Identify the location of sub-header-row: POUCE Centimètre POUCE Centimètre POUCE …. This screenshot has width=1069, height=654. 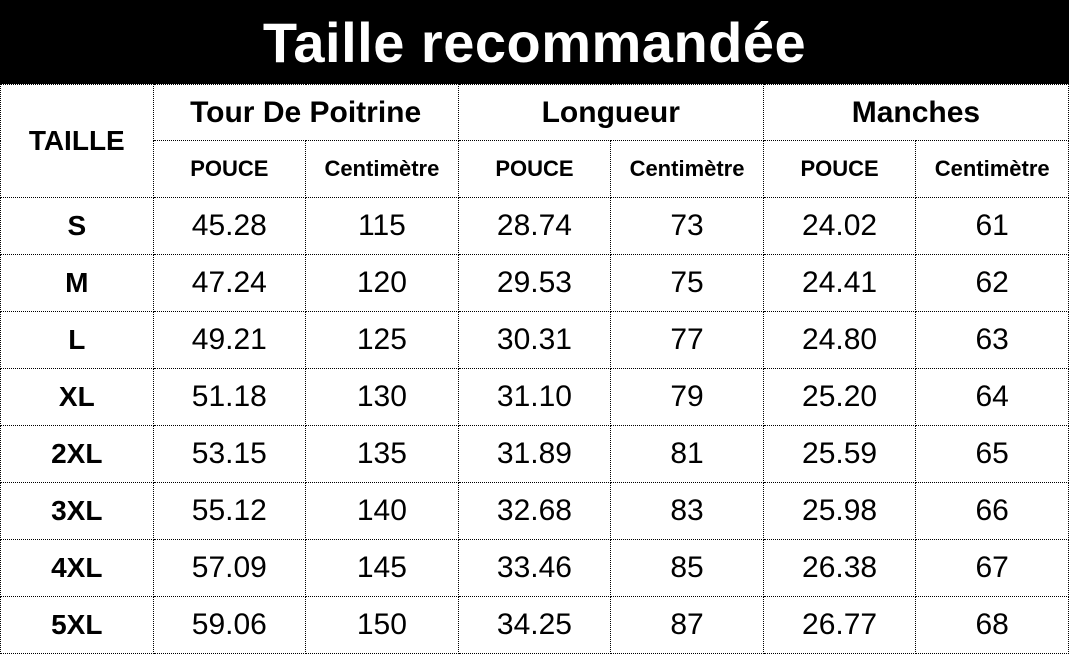
(535, 169).